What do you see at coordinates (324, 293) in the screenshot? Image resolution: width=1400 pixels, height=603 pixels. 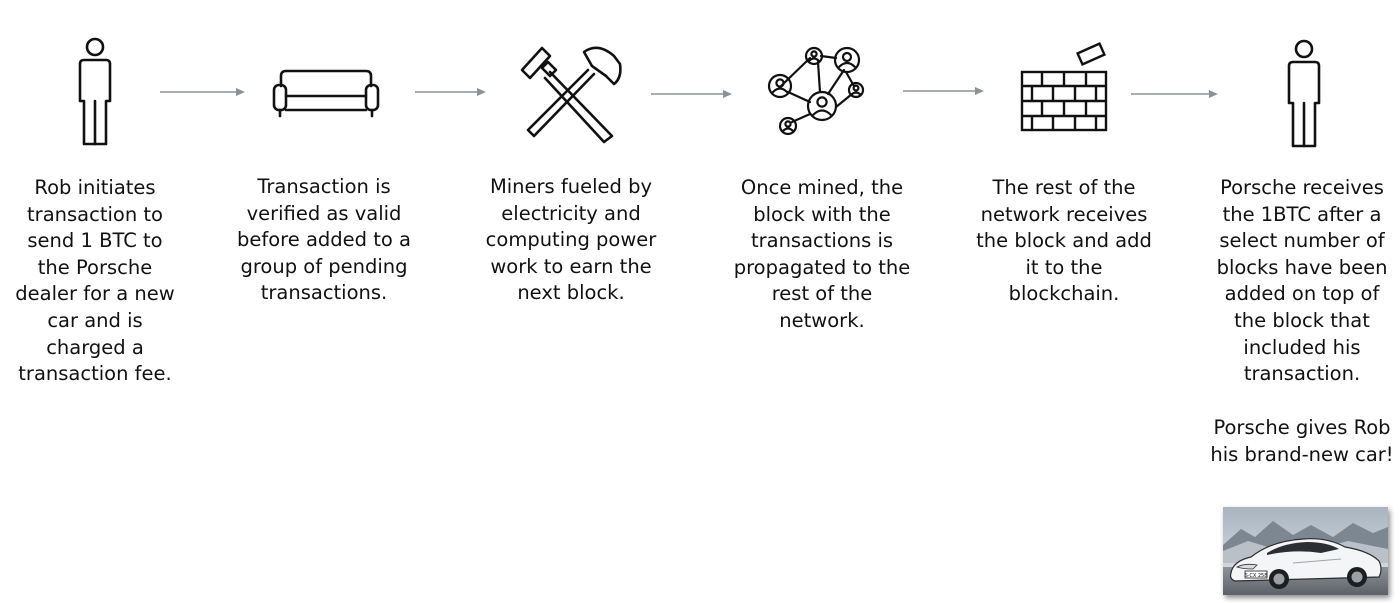 I see `caption-line: transactions.` at bounding box center [324, 293].